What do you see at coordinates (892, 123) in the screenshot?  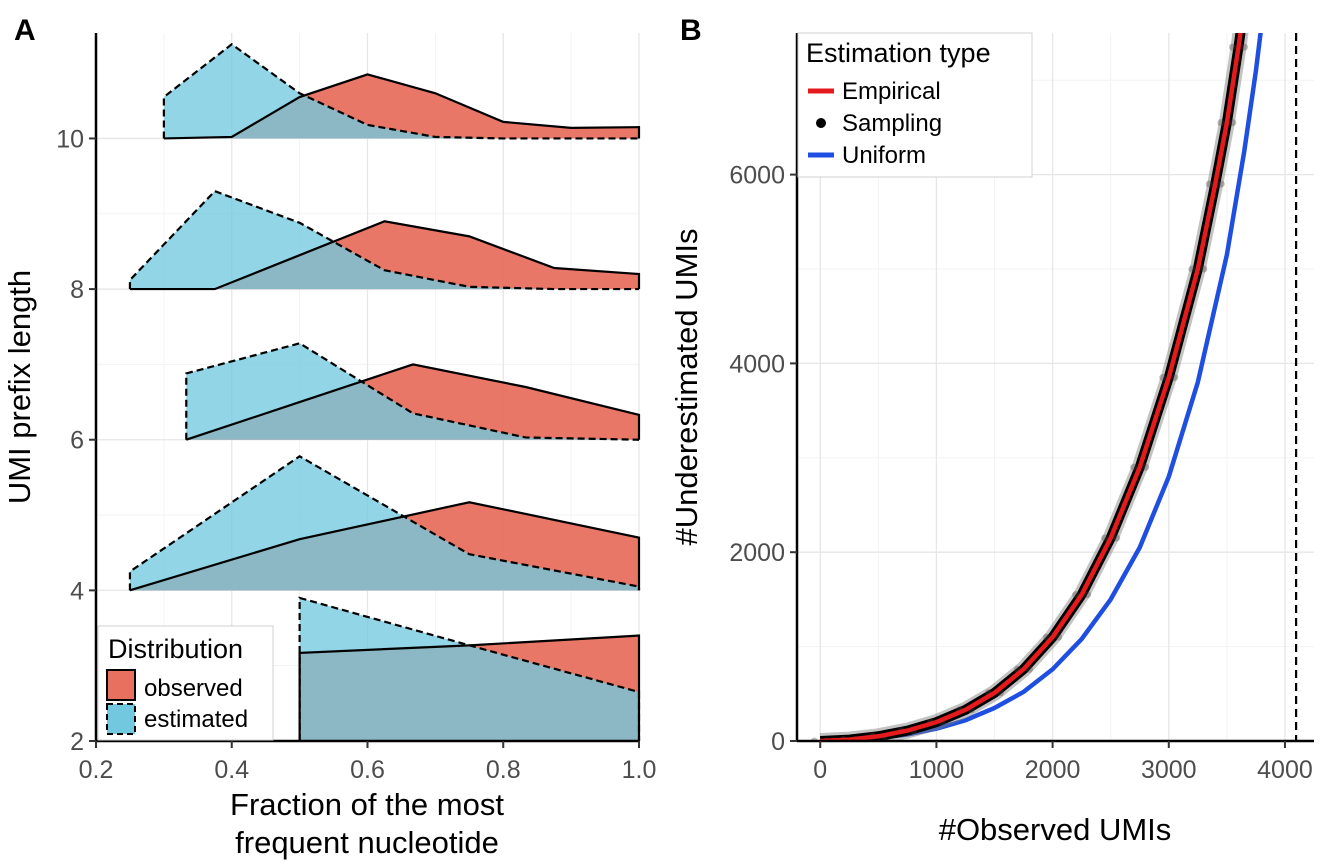 I see `legend-sampling-label: Sampling` at bounding box center [892, 123].